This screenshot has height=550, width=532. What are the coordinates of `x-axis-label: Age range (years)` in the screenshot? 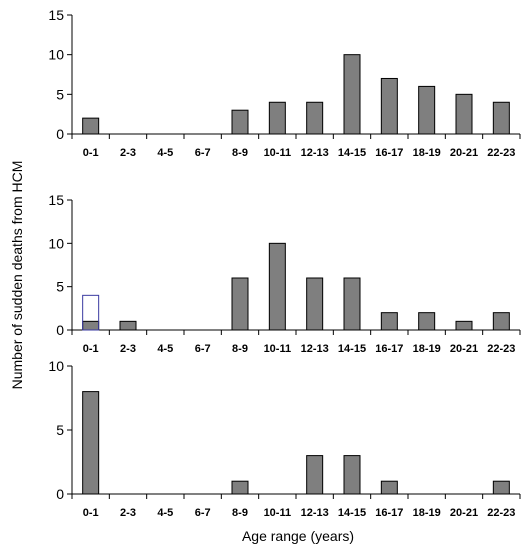 It's located at (298, 536).